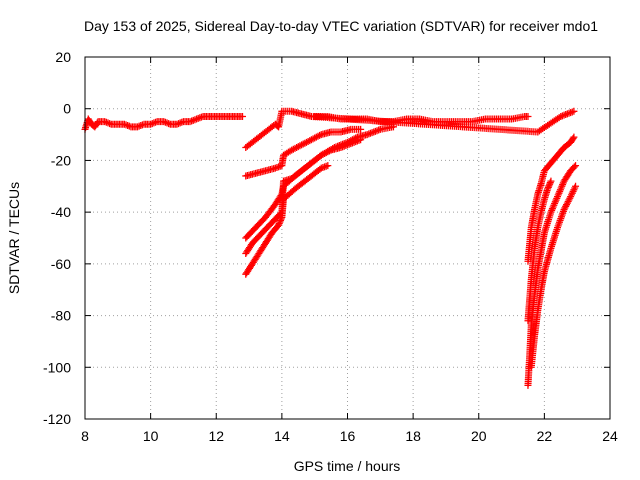  Describe the element at coordinates (63, 57) in the screenshot. I see `y-tick-label: 20` at that location.